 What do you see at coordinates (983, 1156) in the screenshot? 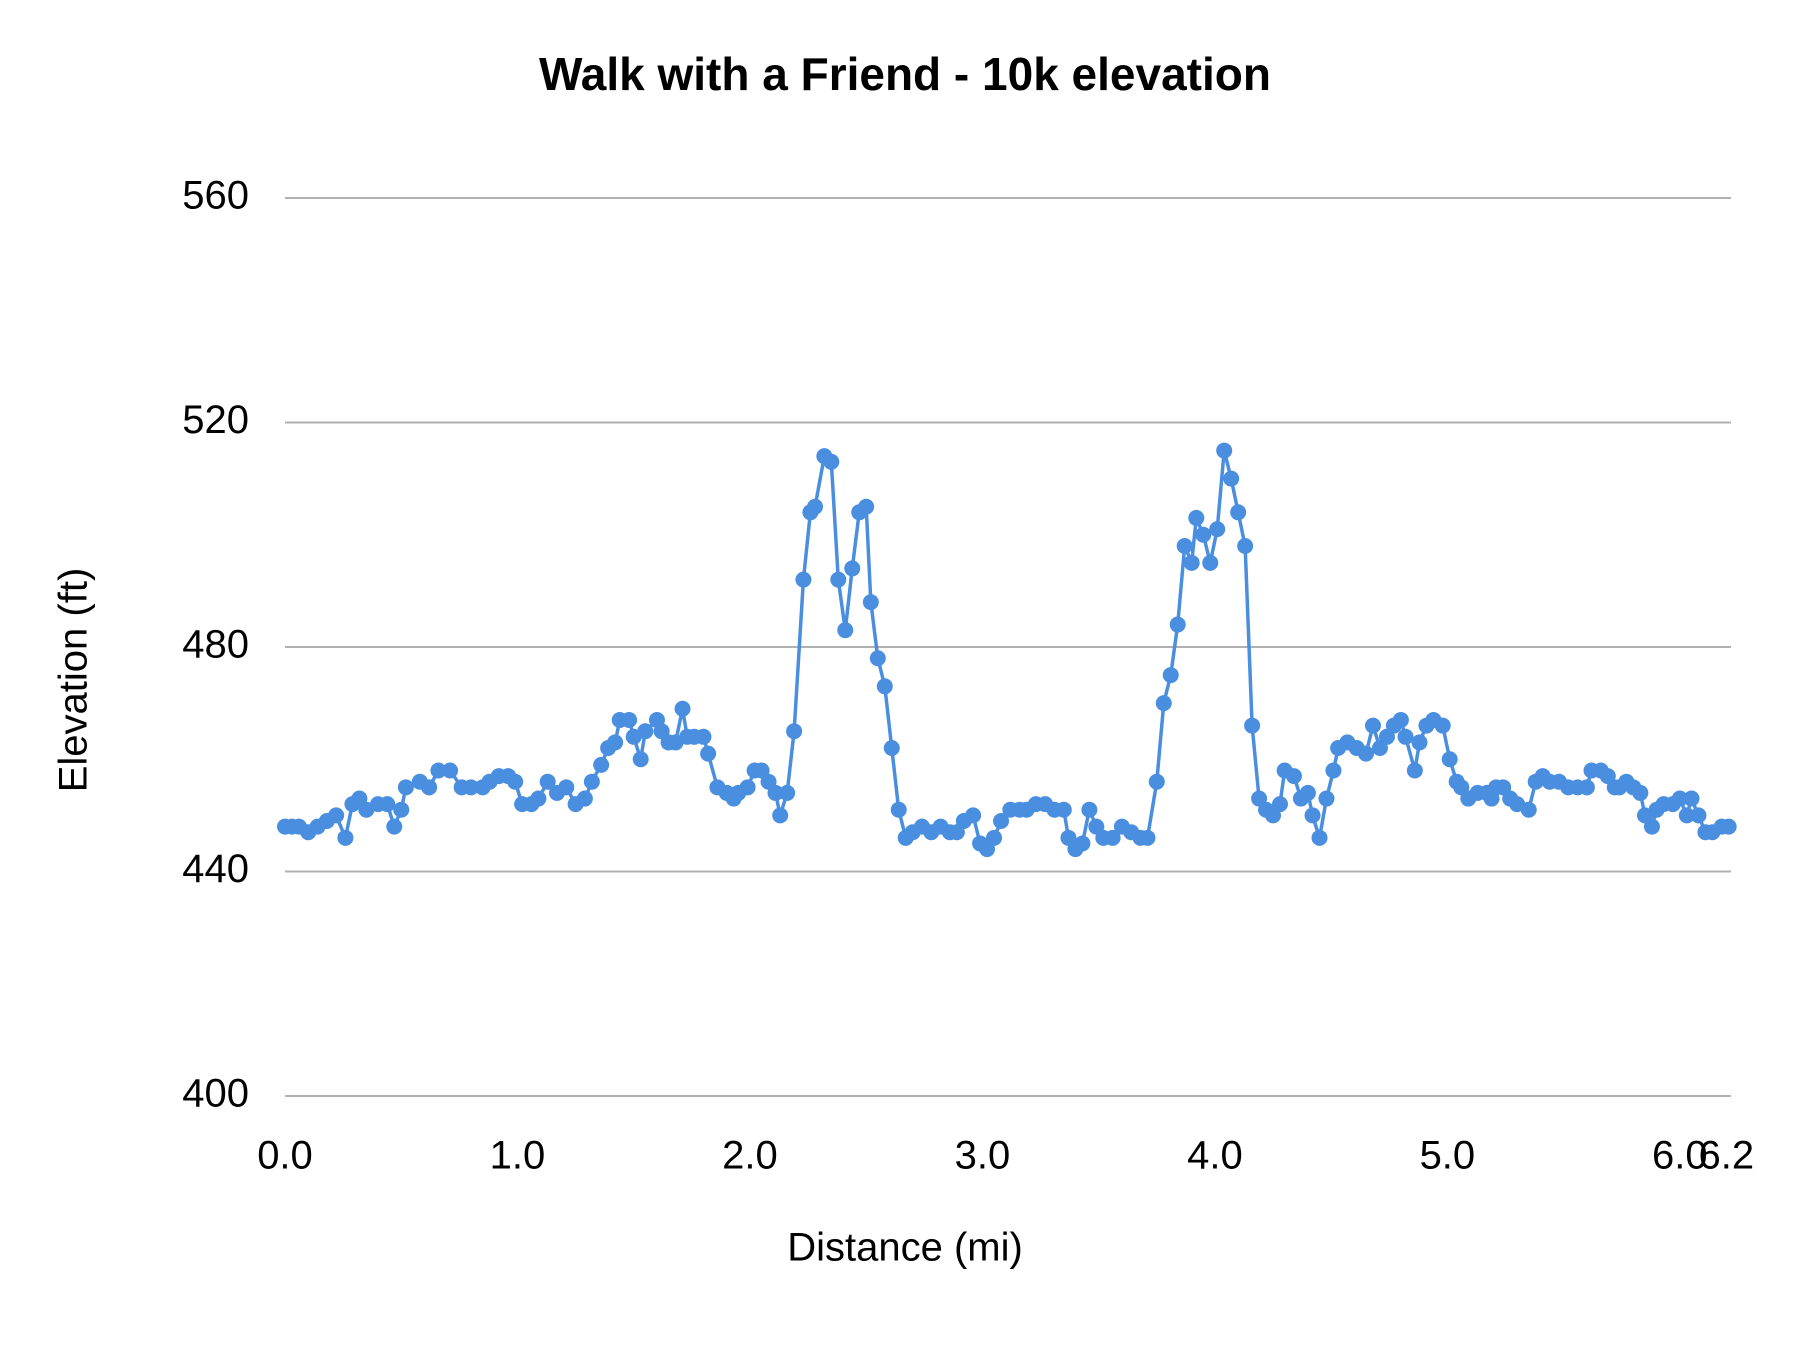
I see `x-tick-label: 3.0` at bounding box center [983, 1156].